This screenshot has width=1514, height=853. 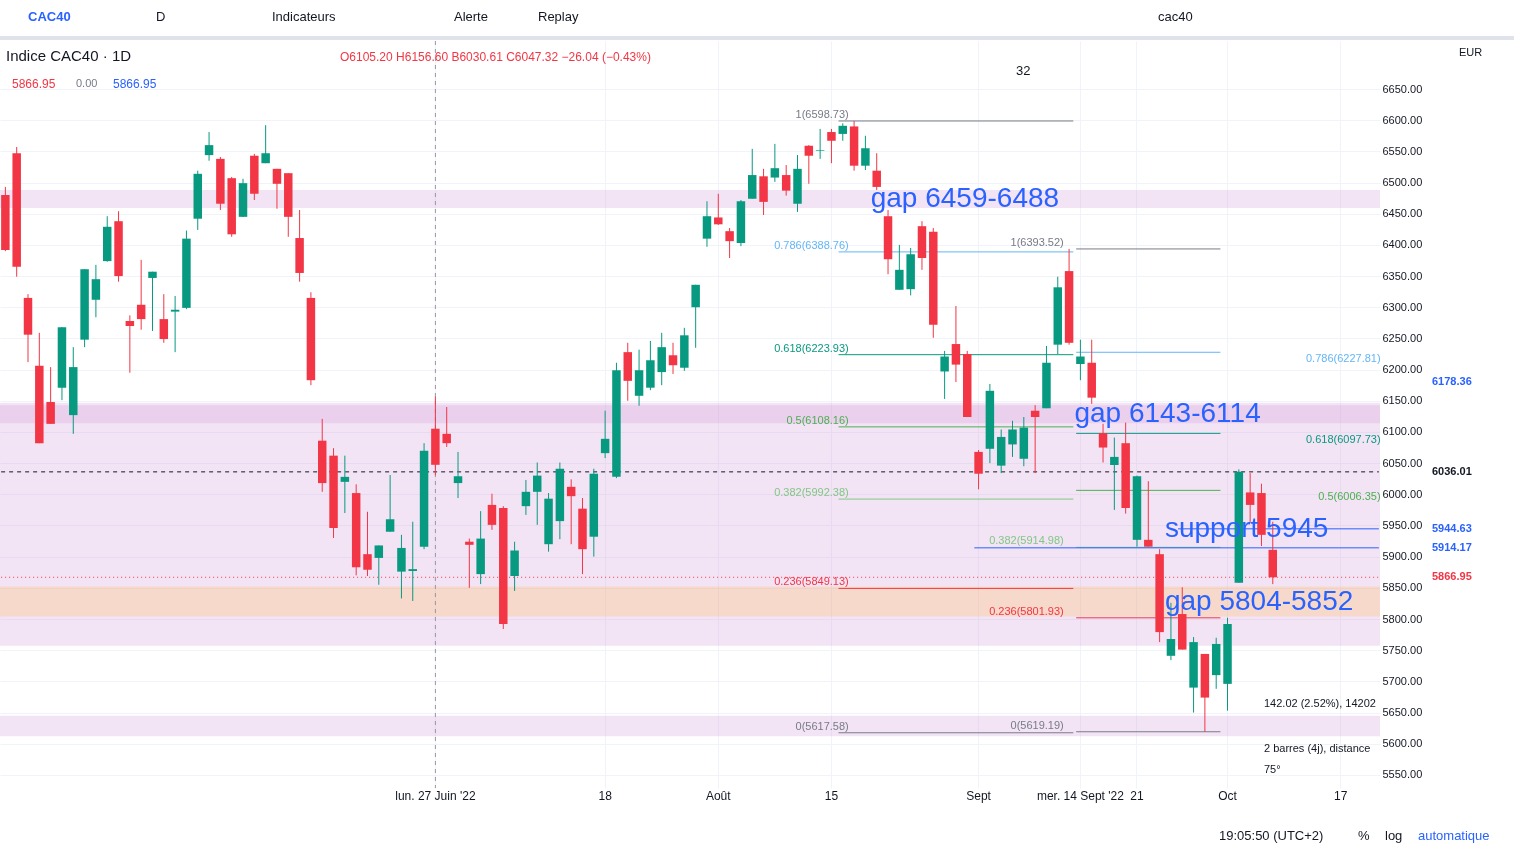 What do you see at coordinates (1037, 724) in the screenshot?
I see `ref-line-label: 0(5619.19)` at bounding box center [1037, 724].